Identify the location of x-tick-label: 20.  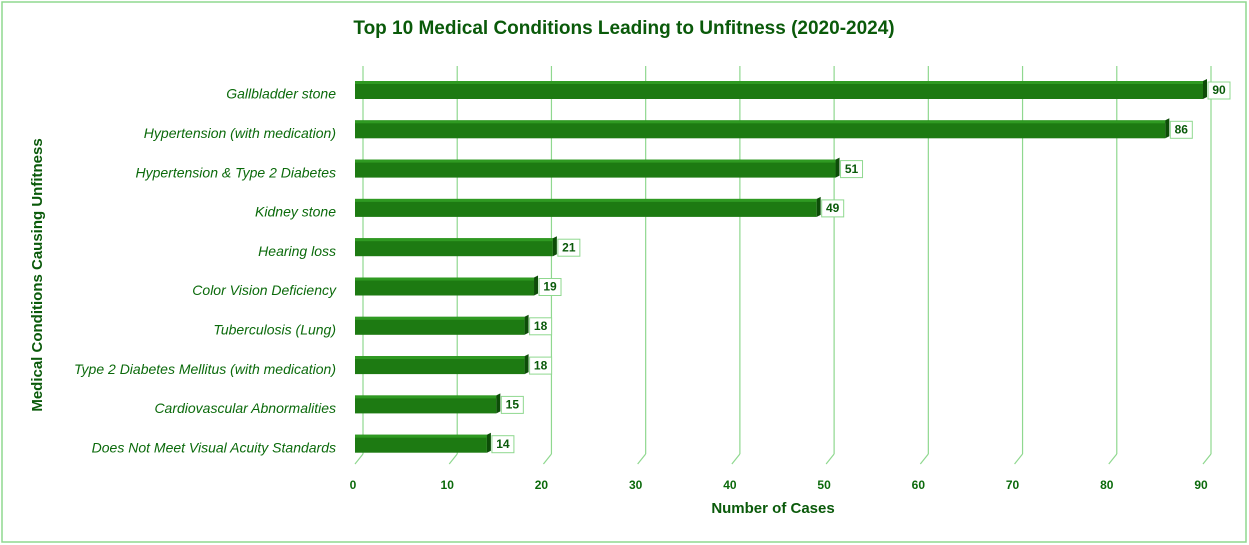
(542, 485).